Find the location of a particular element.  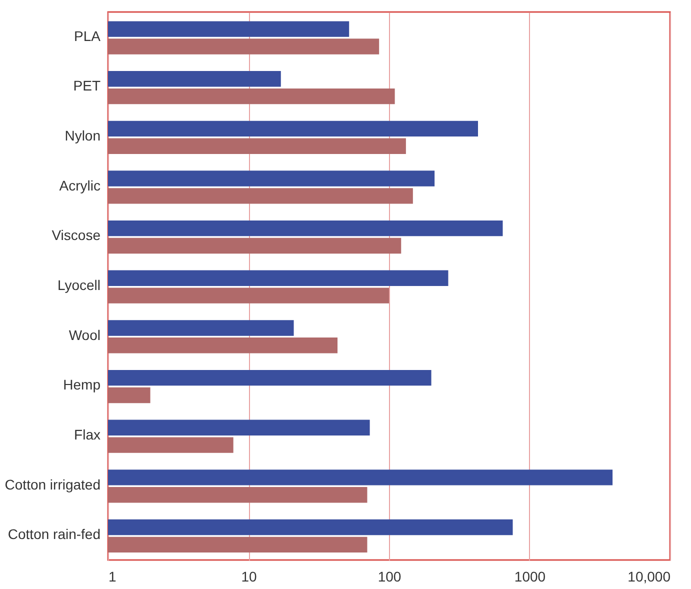

x-tick-label: 100 is located at coordinates (390, 576).